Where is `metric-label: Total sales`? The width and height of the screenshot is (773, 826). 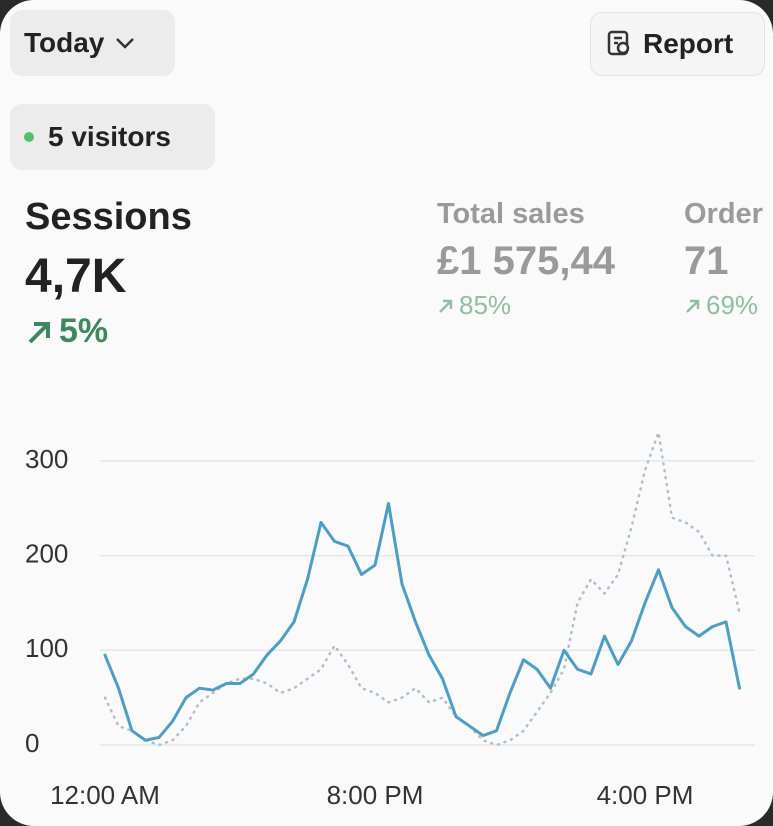 metric-label: Total sales is located at coordinates (511, 214).